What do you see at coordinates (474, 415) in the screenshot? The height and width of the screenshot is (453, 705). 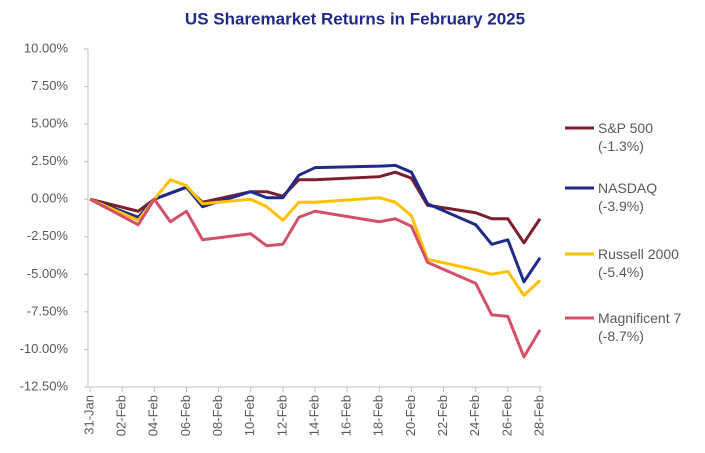 I see `x-tick-label: 24-Feb` at bounding box center [474, 415].